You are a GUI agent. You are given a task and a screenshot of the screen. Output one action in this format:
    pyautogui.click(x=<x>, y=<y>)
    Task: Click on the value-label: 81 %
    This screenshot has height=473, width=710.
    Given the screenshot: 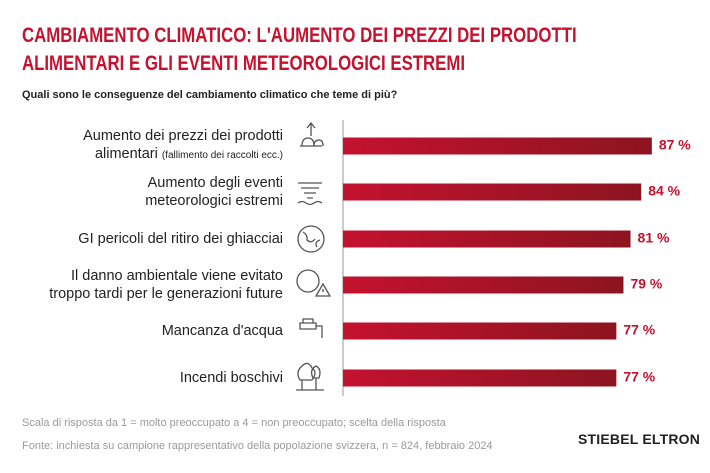 What is the action you would take?
    pyautogui.click(x=654, y=238)
    